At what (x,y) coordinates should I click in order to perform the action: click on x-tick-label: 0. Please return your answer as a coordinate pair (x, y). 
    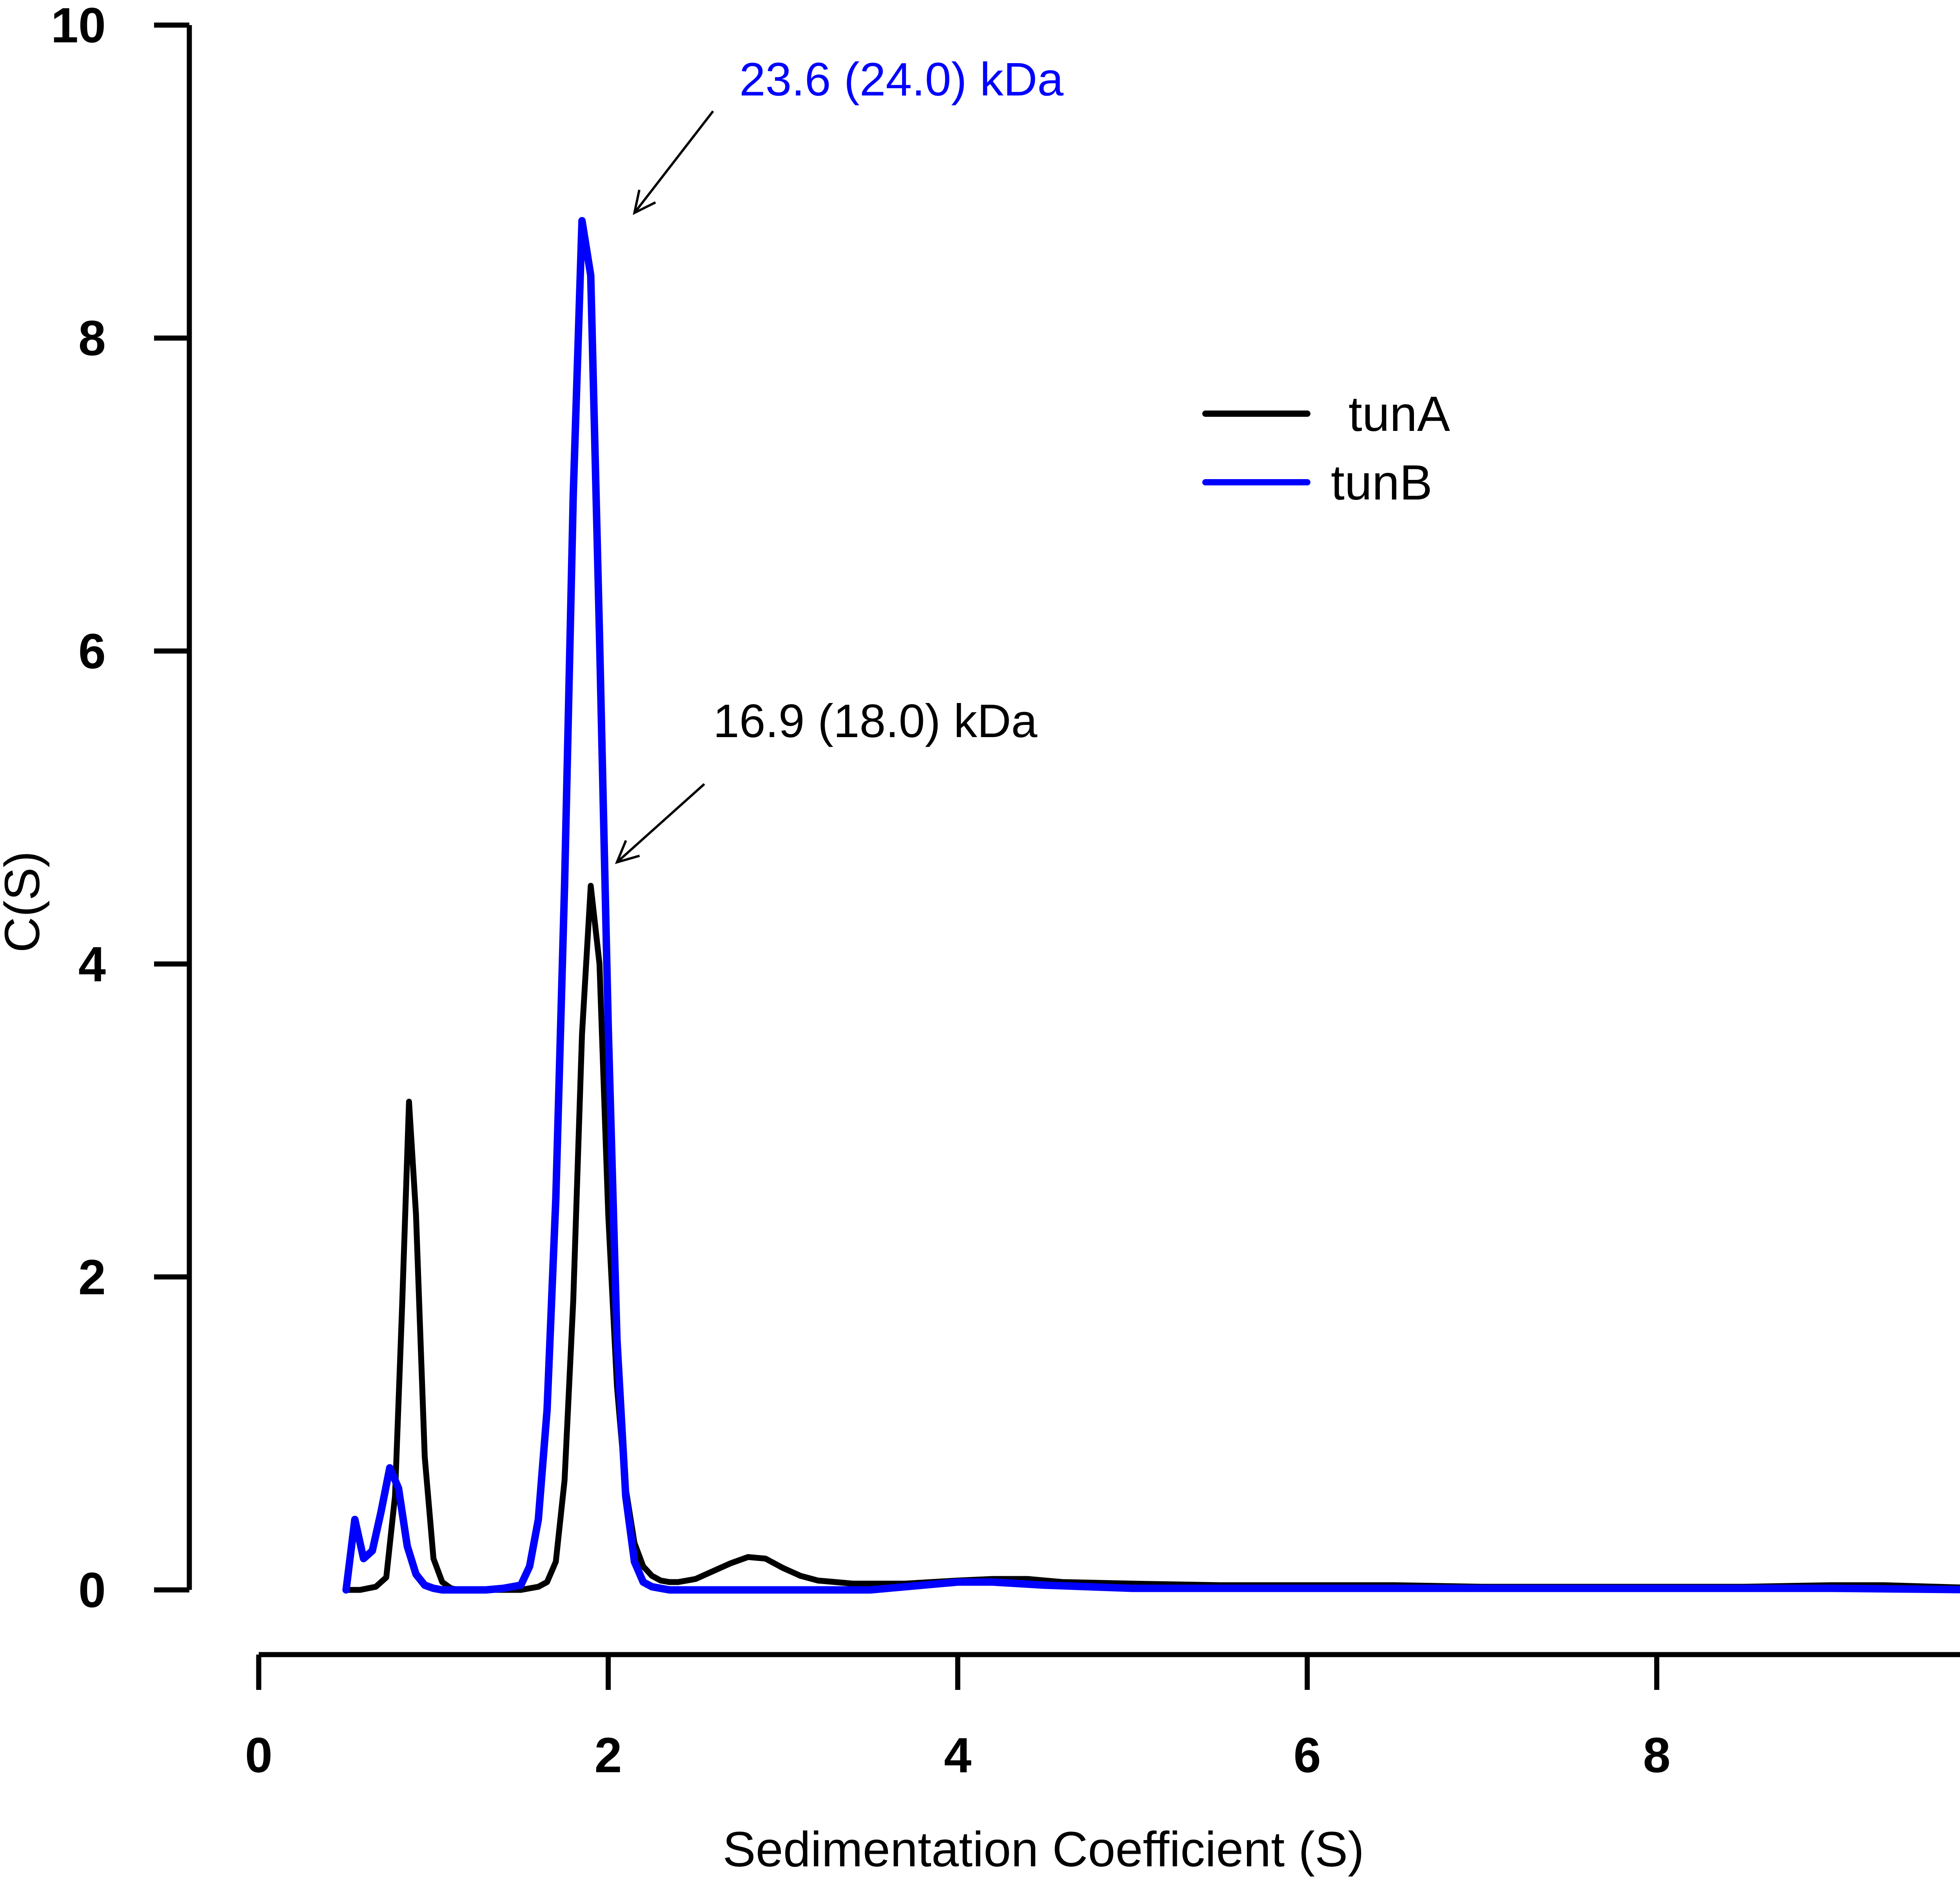
    Looking at the image, I should click on (258, 1755).